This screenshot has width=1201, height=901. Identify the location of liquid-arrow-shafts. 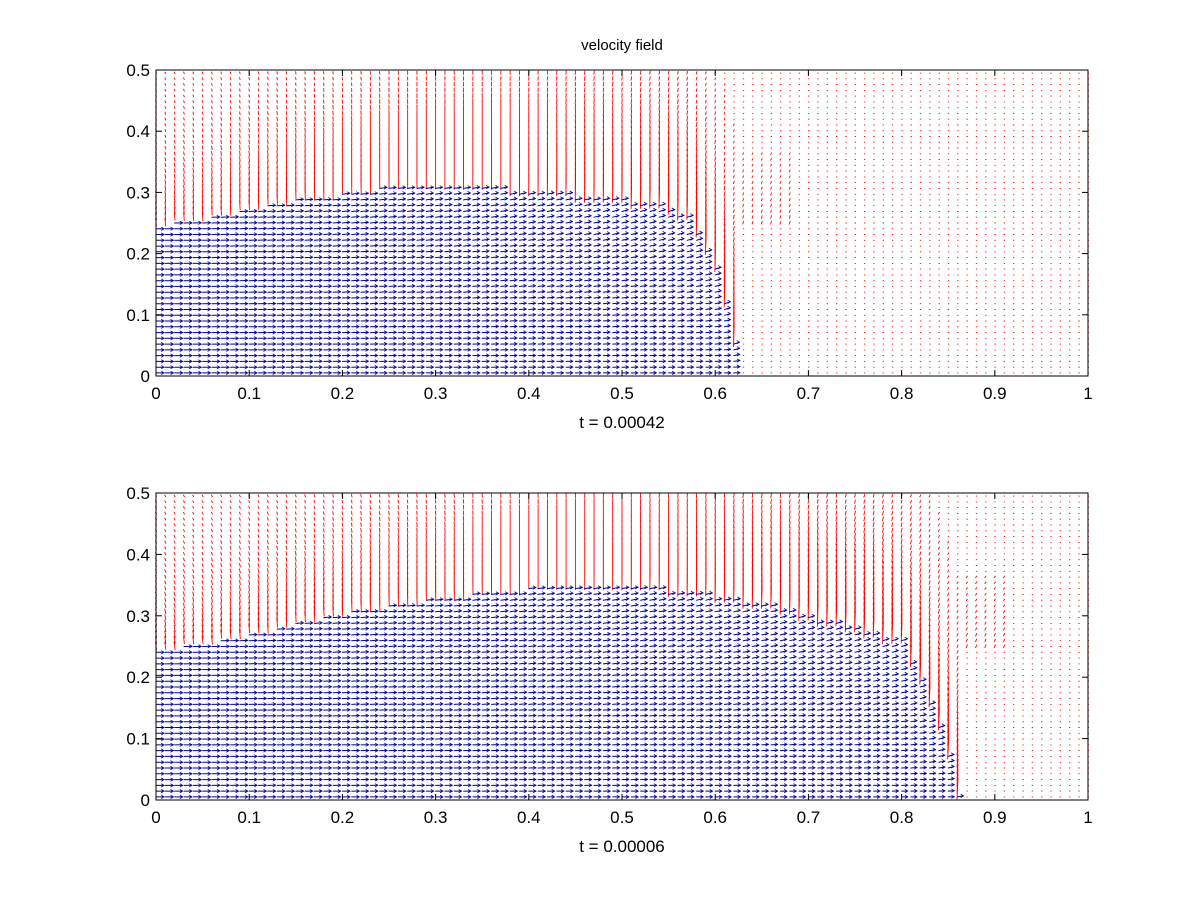
(448, 280).